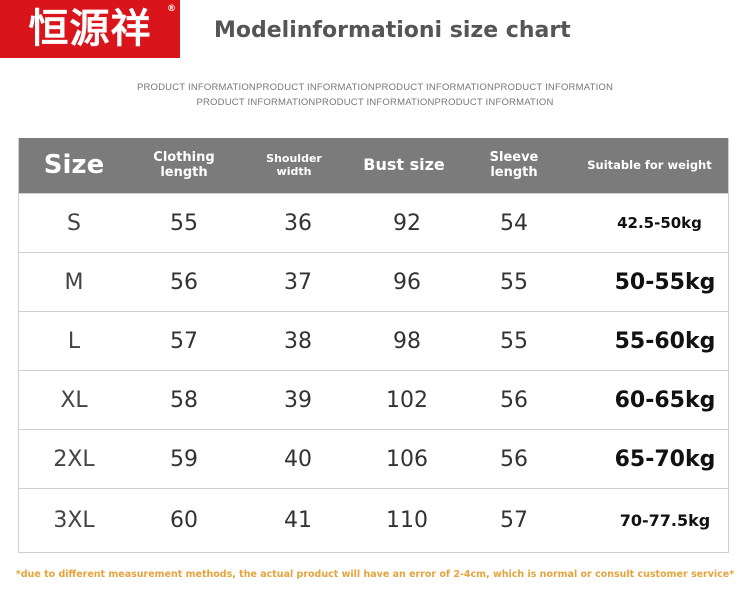 The height and width of the screenshot is (603, 750). I want to click on table-row: 3XL 60 41 110 57 70-77.5kg, so click(373, 519).